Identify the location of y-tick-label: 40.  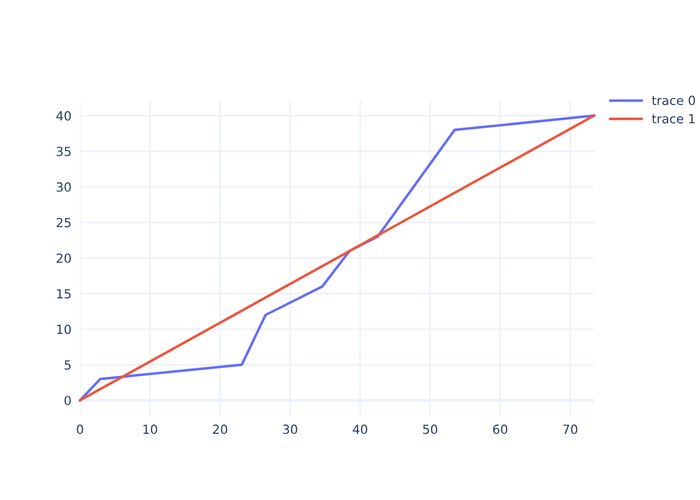
(63, 116).